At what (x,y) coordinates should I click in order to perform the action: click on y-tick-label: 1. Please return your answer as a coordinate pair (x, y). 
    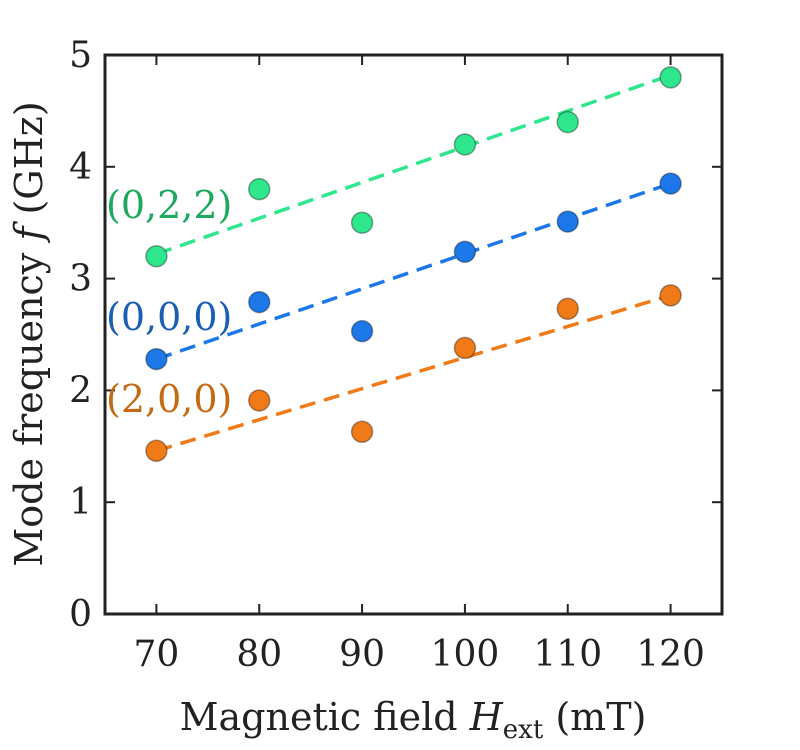
    Looking at the image, I should click on (80, 502).